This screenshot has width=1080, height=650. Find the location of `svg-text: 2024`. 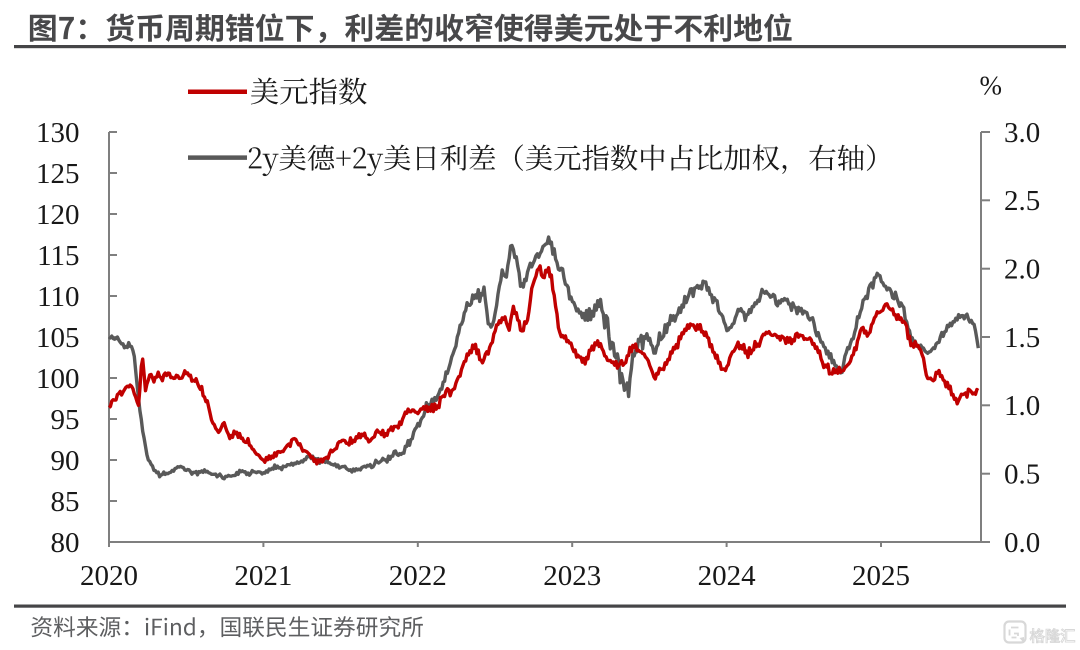

svg-text: 2024 is located at coordinates (727, 576).